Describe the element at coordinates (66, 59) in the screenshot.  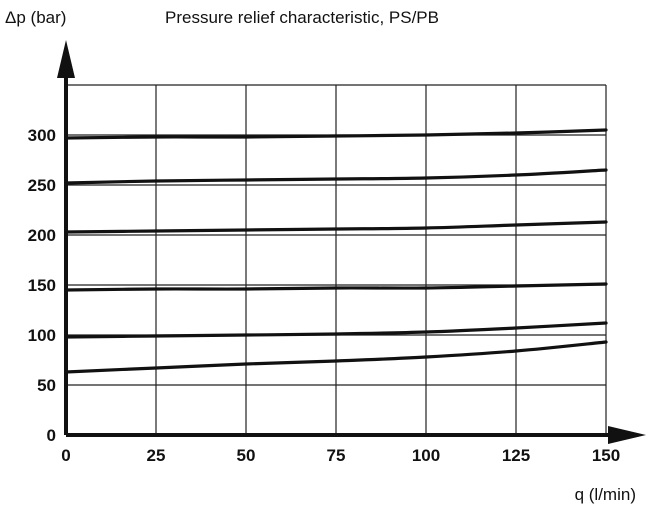
I see `y-axis-arrow` at that location.